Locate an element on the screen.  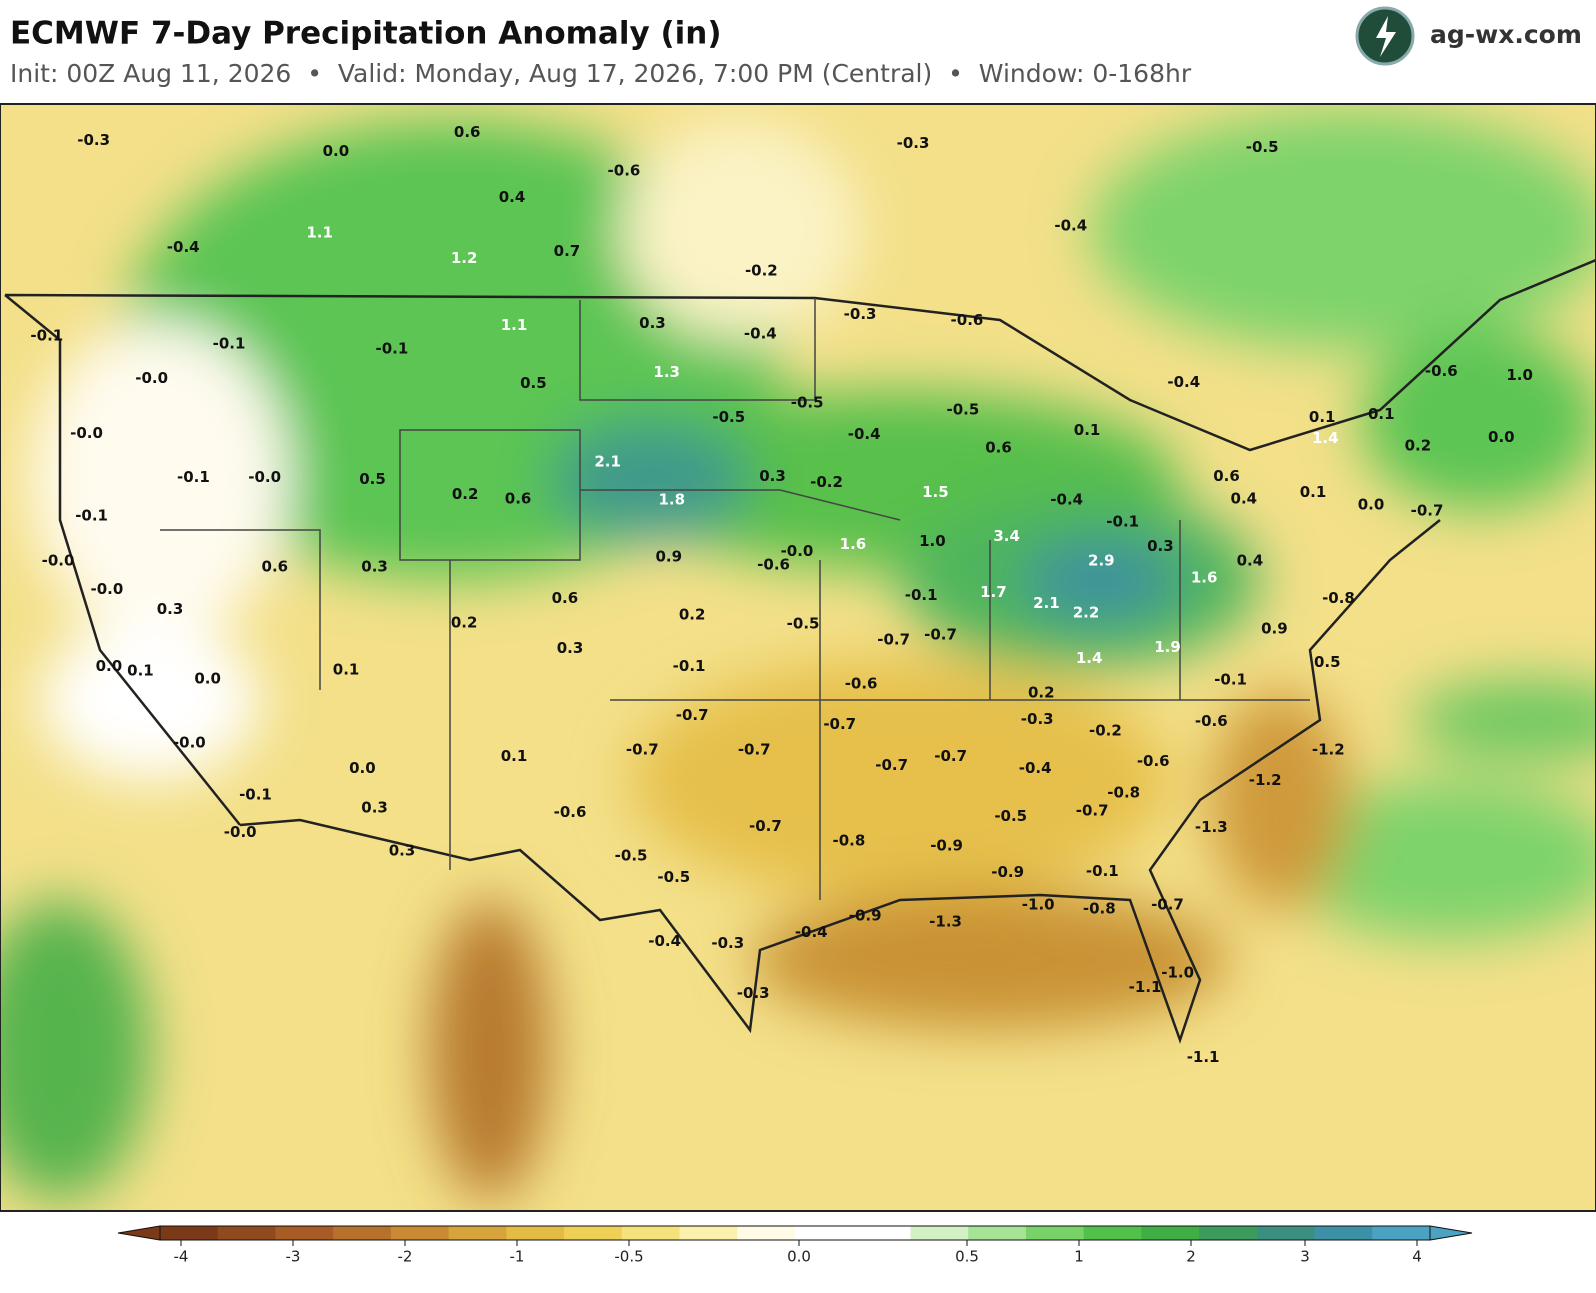
anomaly-label: -1.2 is located at coordinates (1265, 780).